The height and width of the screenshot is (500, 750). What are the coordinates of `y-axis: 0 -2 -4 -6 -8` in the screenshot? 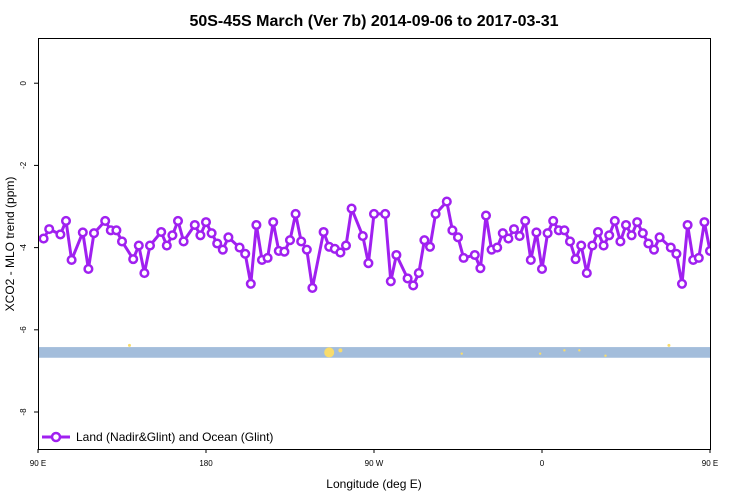 It's located at (28, 248).